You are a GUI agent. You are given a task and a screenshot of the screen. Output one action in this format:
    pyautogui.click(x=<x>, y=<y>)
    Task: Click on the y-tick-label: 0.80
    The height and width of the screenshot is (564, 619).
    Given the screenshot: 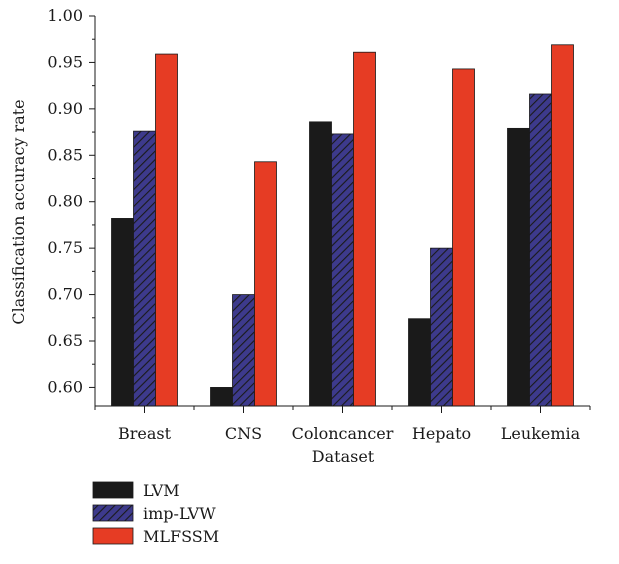 What is the action you would take?
    pyautogui.click(x=65, y=201)
    